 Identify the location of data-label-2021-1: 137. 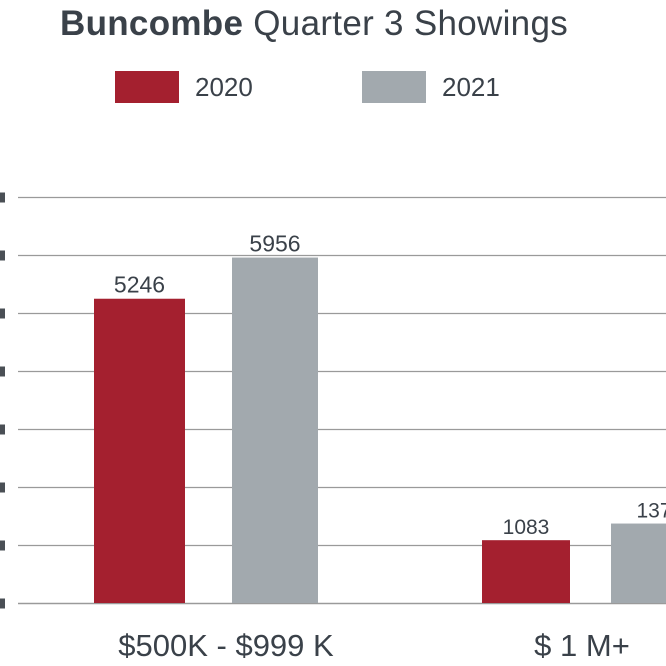
(651, 511).